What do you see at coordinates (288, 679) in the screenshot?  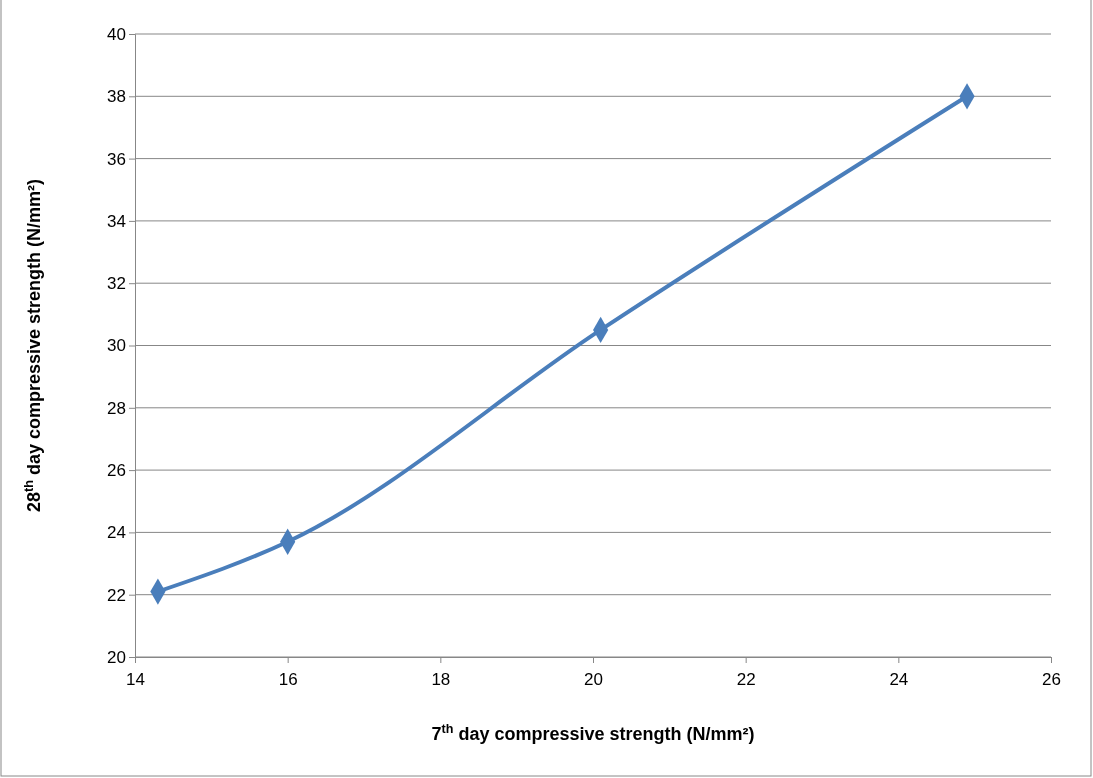 I see `x-tick-label: 16` at bounding box center [288, 679].